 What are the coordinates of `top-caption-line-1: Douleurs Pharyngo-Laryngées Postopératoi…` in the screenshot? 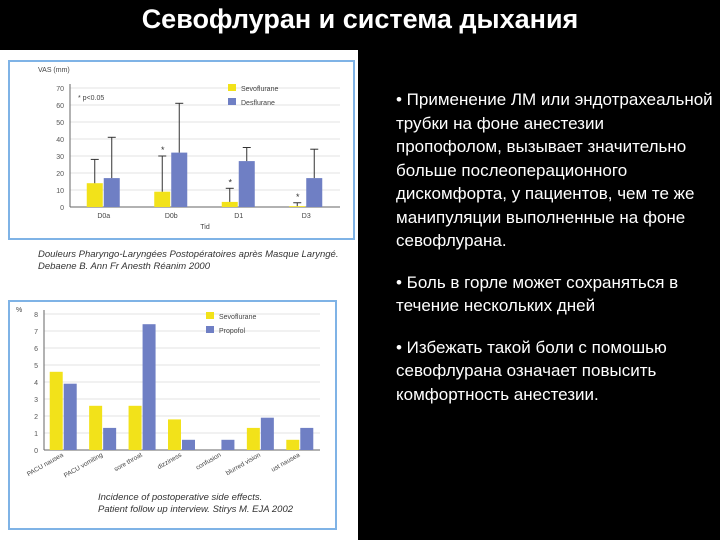 It's located at (188, 254).